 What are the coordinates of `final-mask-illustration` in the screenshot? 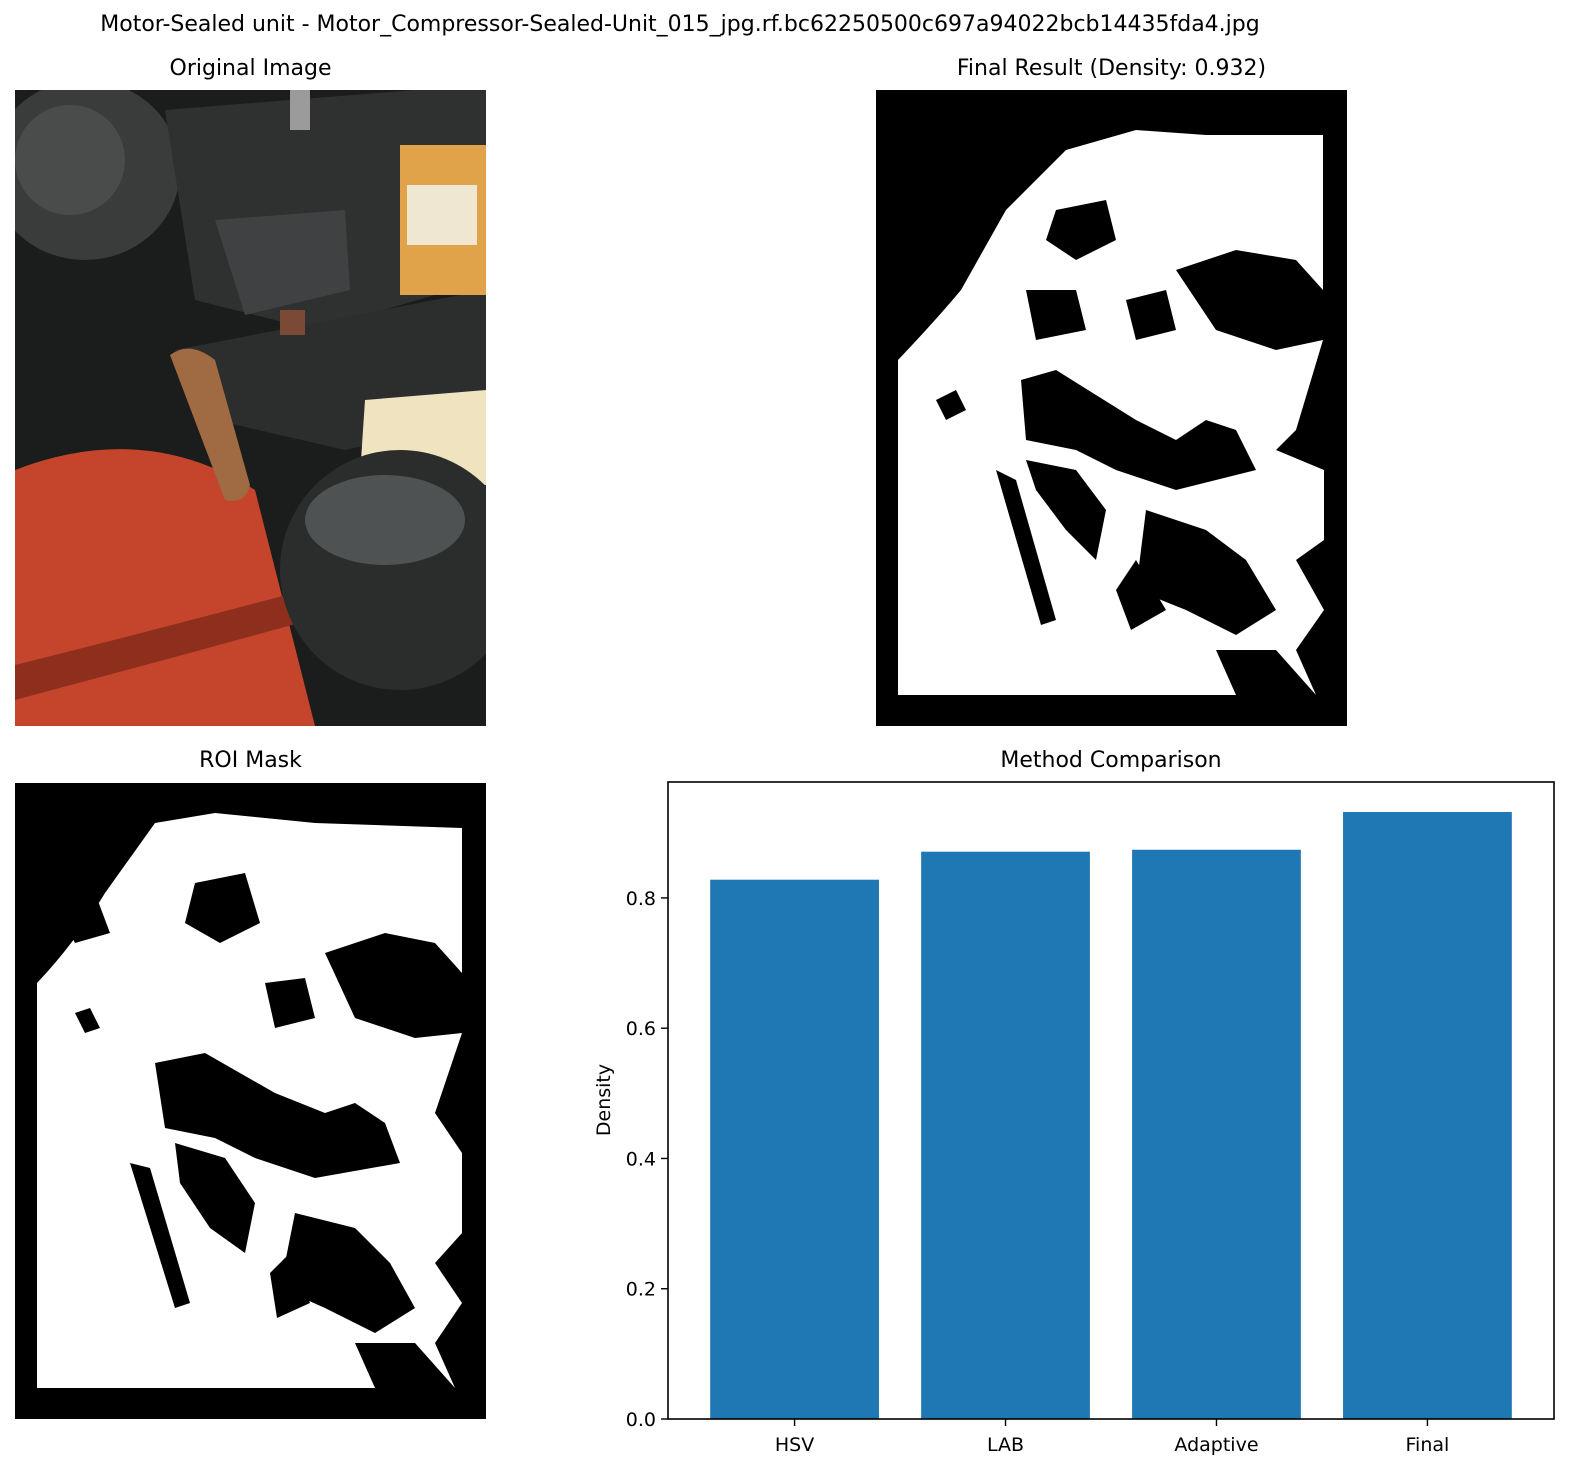 It's located at (1111, 408).